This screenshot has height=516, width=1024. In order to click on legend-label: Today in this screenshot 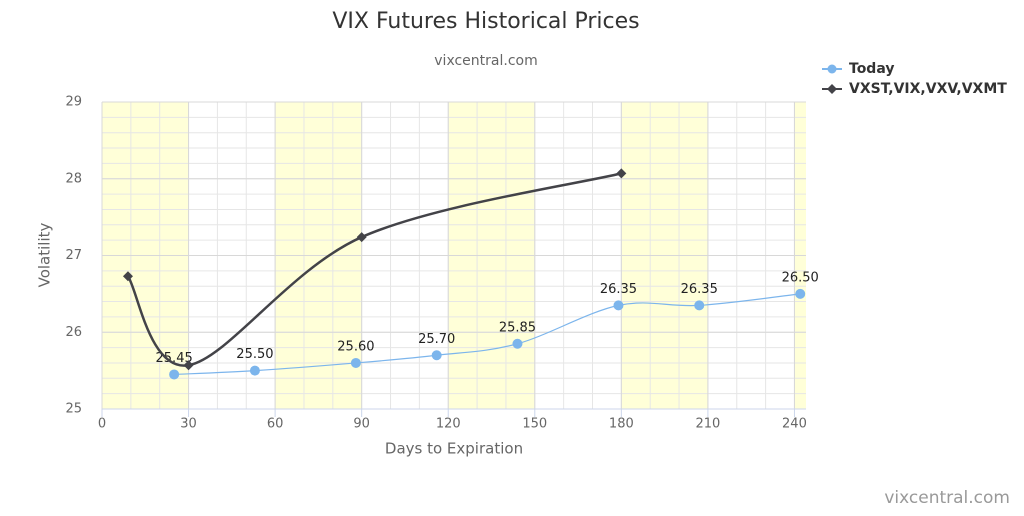, I will do `click(871, 69)`.